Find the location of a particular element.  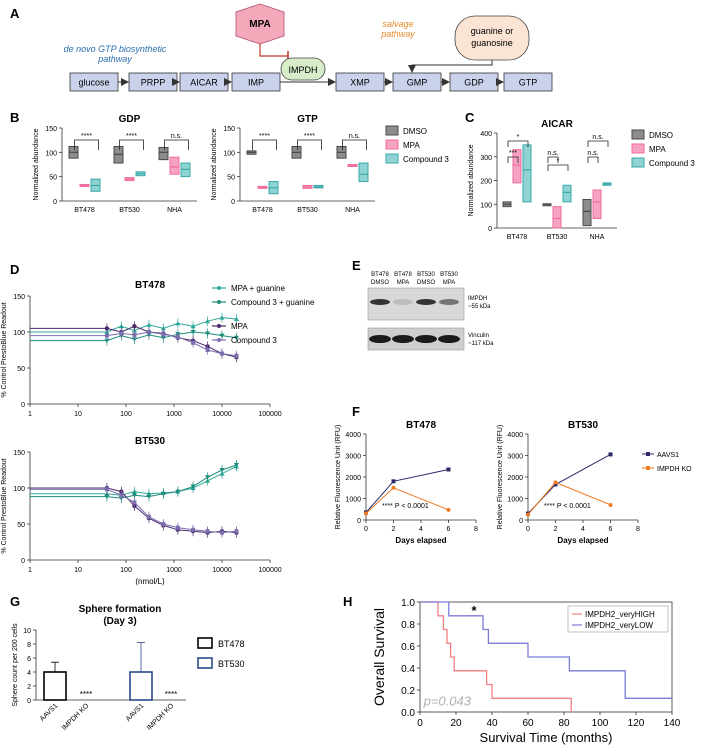

x-tick-label: 100 is located at coordinates (126, 414).